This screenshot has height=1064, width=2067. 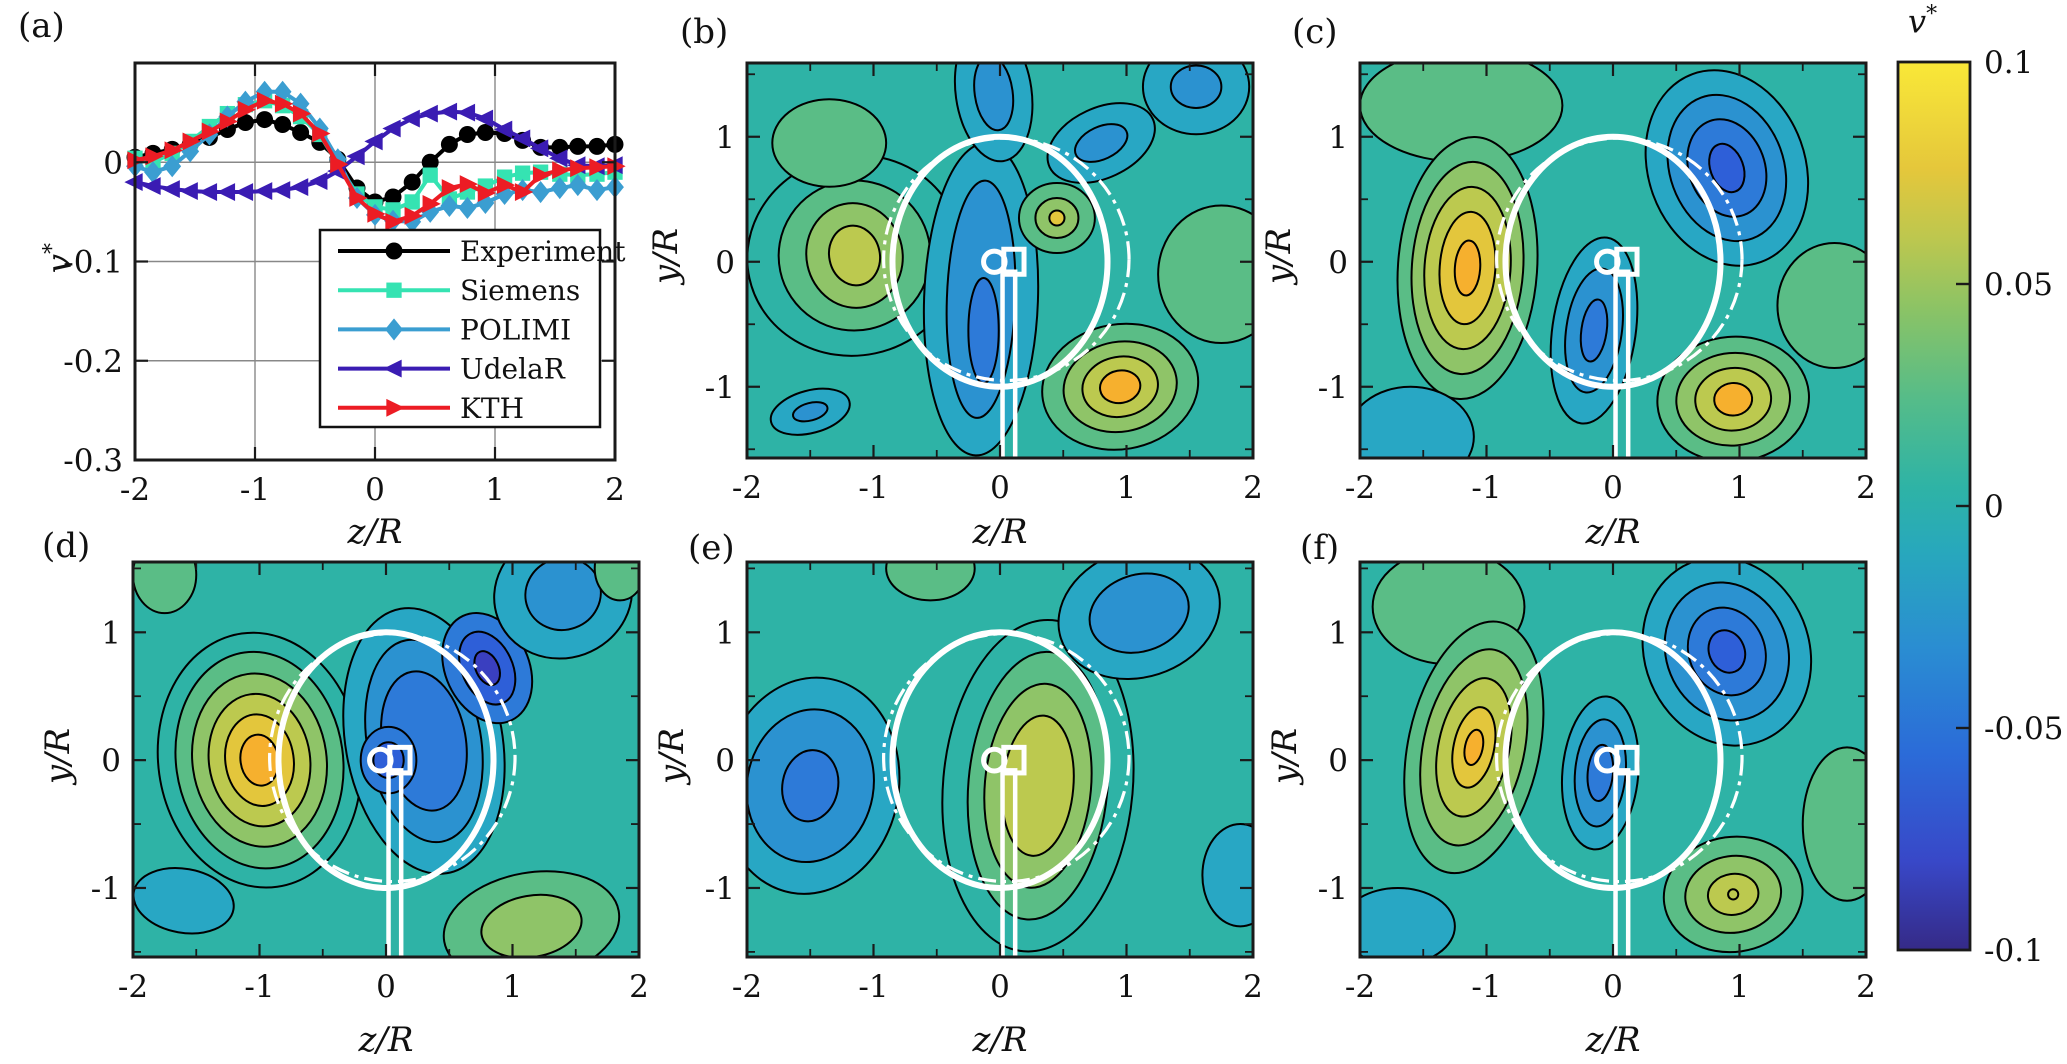 I want to click on colorbar-tick-label: -0.1, so click(x=2014, y=951).